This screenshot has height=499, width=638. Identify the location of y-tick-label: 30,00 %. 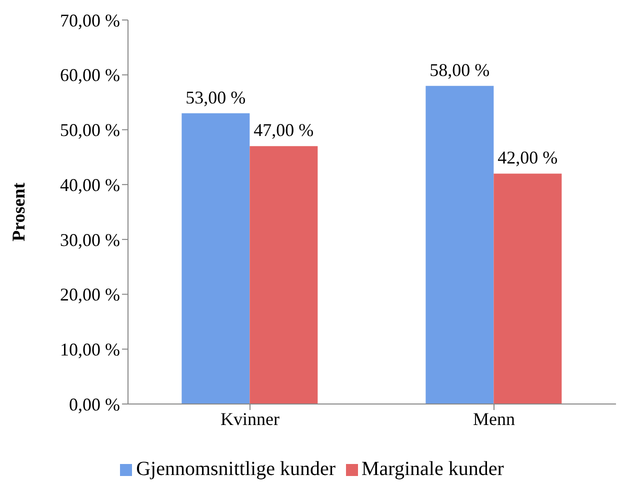
(90, 240).